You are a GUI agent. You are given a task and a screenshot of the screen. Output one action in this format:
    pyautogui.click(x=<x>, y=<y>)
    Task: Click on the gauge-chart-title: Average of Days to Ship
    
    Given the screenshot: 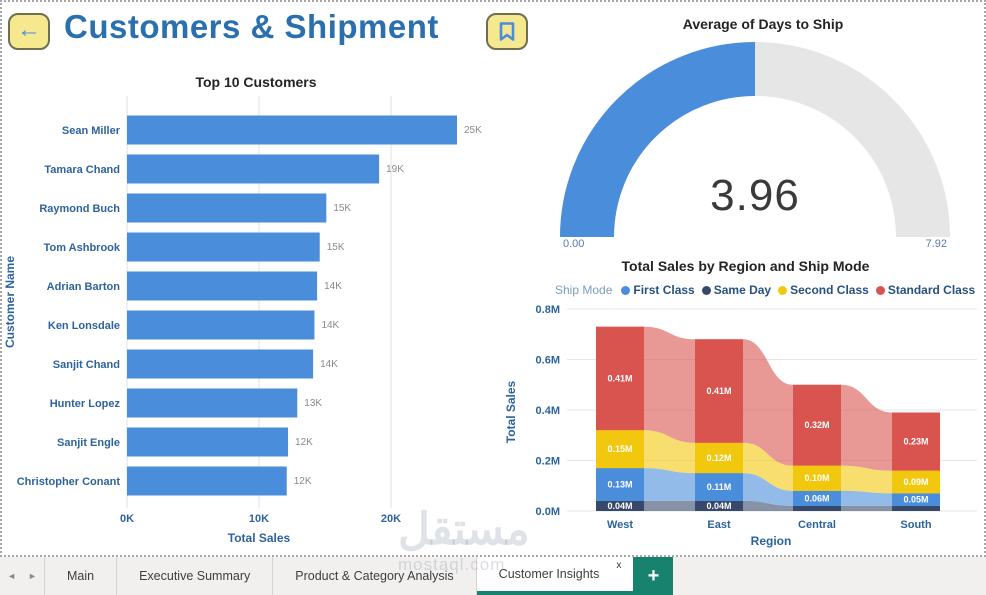 What is the action you would take?
    pyautogui.click(x=763, y=24)
    